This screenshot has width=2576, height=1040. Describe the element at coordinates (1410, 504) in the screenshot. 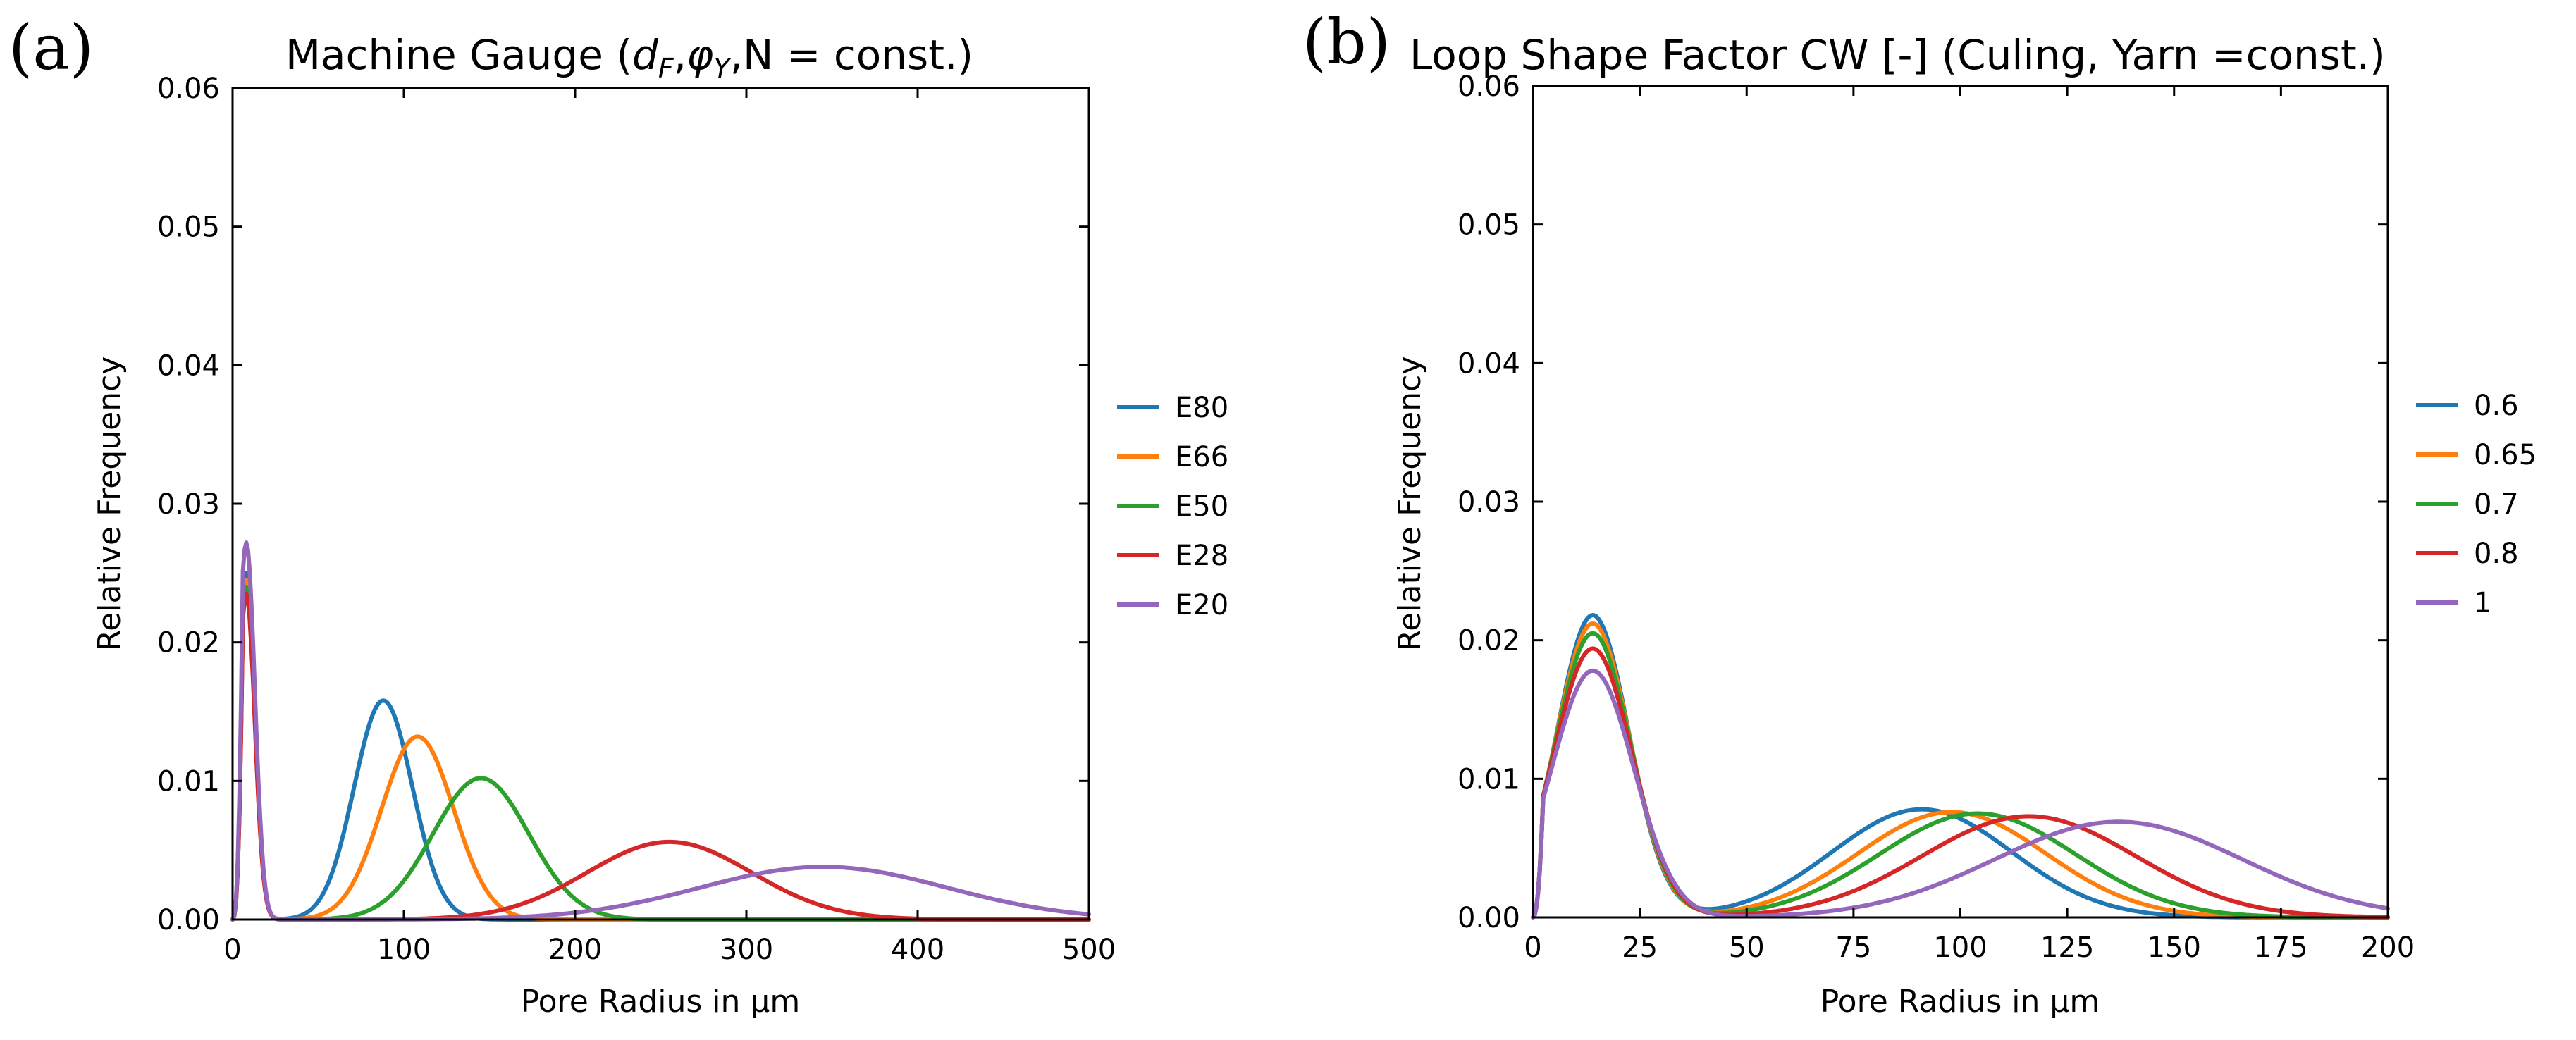

I see `panel-b-y-axis-label: Relative Frequency` at that location.